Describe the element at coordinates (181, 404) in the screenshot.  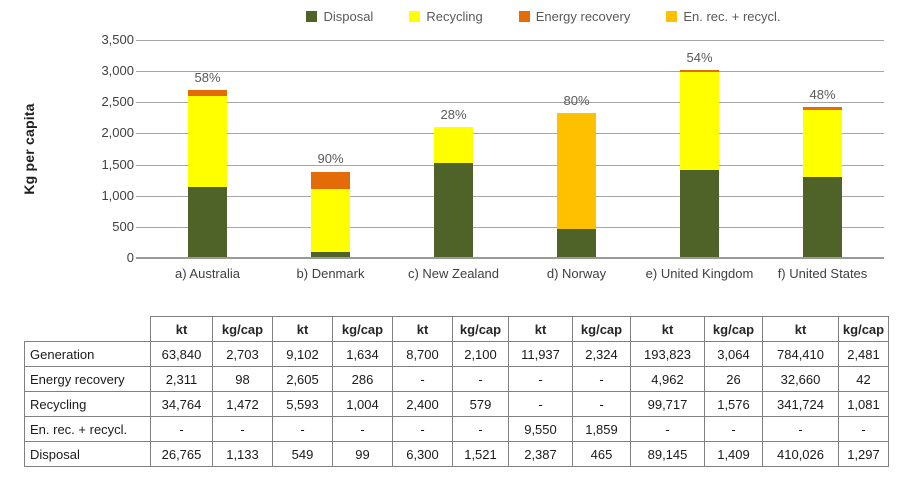
I see `table-cell: 34,764` at that location.